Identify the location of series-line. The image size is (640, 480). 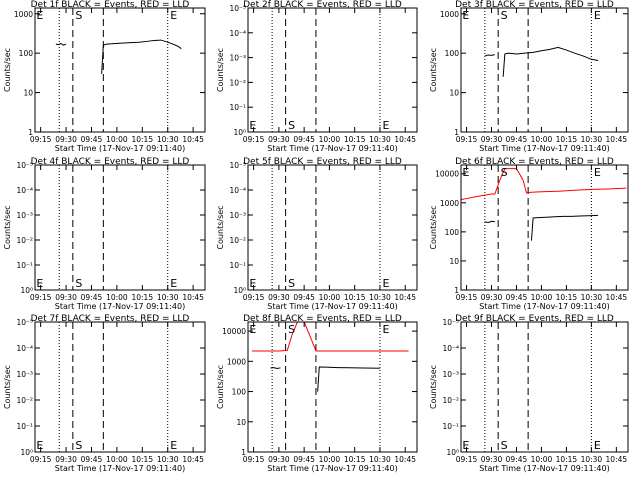
(544, 184).